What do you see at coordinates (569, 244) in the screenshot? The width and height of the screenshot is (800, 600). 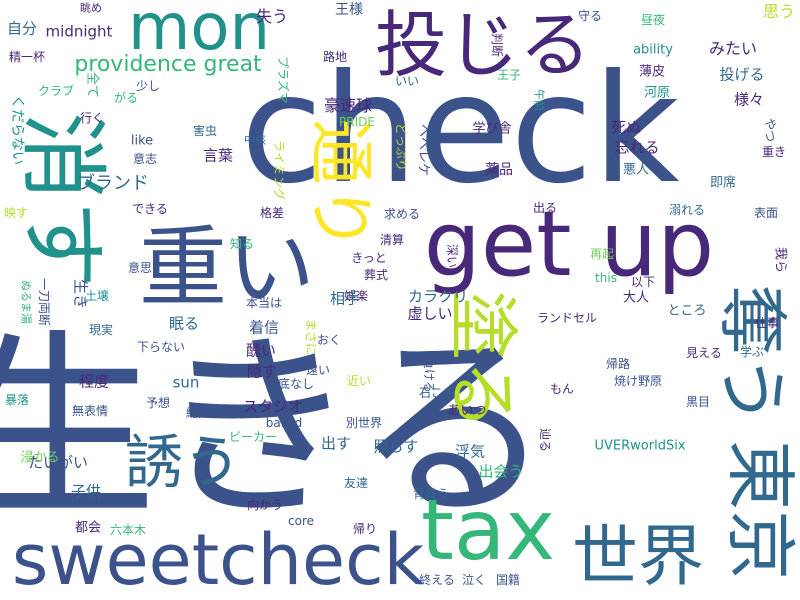 I see `word: get up` at bounding box center [569, 244].